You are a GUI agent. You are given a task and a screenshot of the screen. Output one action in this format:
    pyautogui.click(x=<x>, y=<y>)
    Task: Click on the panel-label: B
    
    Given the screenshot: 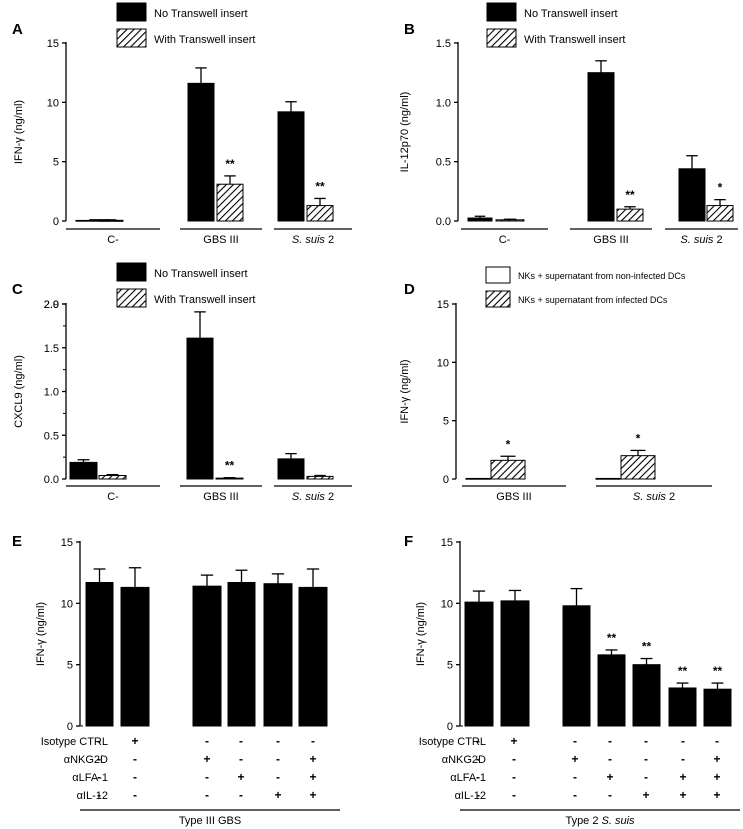 What is the action you would take?
    pyautogui.click(x=409, y=29)
    